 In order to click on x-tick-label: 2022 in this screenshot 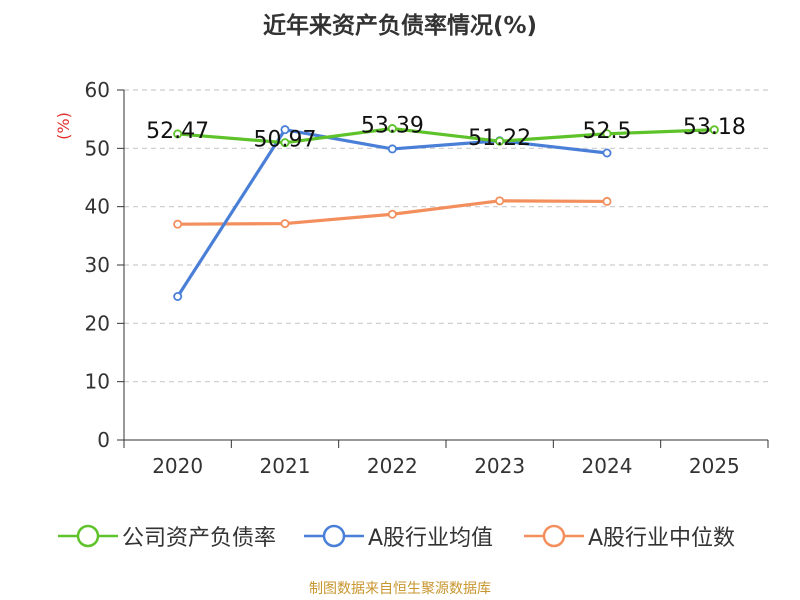, I will do `click(392, 466)`.